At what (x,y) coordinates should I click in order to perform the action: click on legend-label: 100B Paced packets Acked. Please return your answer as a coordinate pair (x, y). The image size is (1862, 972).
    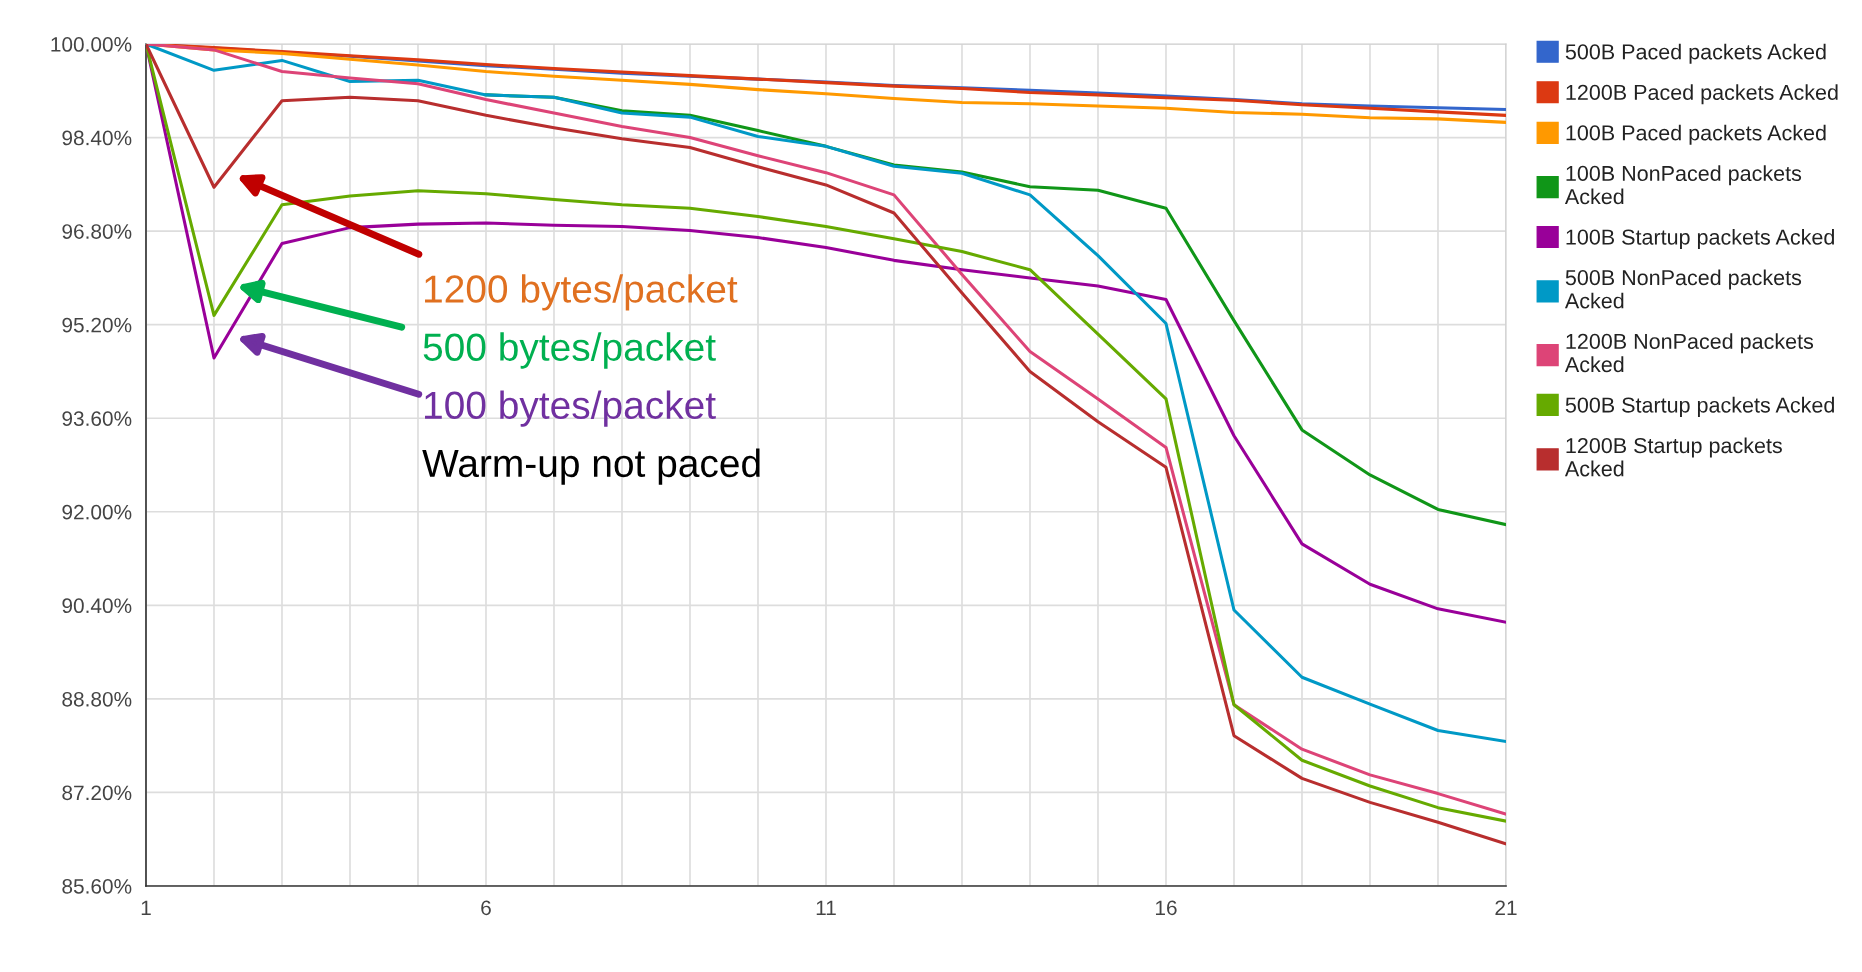
    Looking at the image, I should click on (1696, 134).